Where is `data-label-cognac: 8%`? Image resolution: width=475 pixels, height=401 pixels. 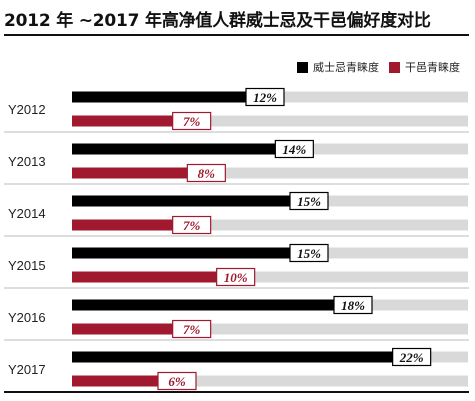
data-label-cognac: 8% is located at coordinates (207, 173).